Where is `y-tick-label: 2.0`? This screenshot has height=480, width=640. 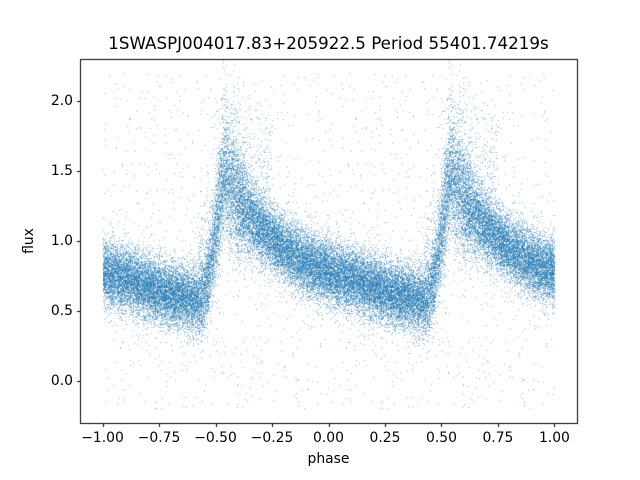
y-tick-label: 2.0 is located at coordinates (61, 101).